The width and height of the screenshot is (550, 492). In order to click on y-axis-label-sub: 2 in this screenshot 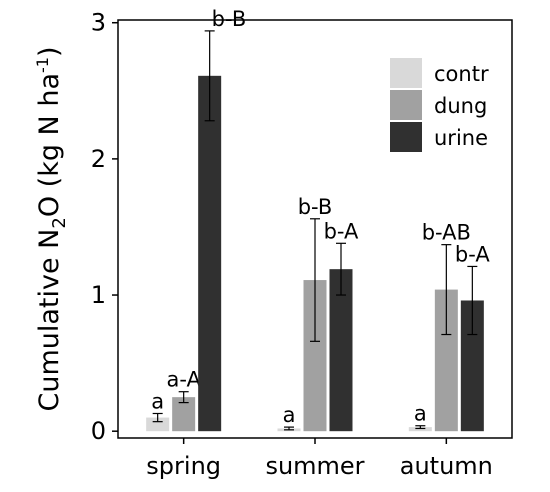, I will do `click(59, 222)`.